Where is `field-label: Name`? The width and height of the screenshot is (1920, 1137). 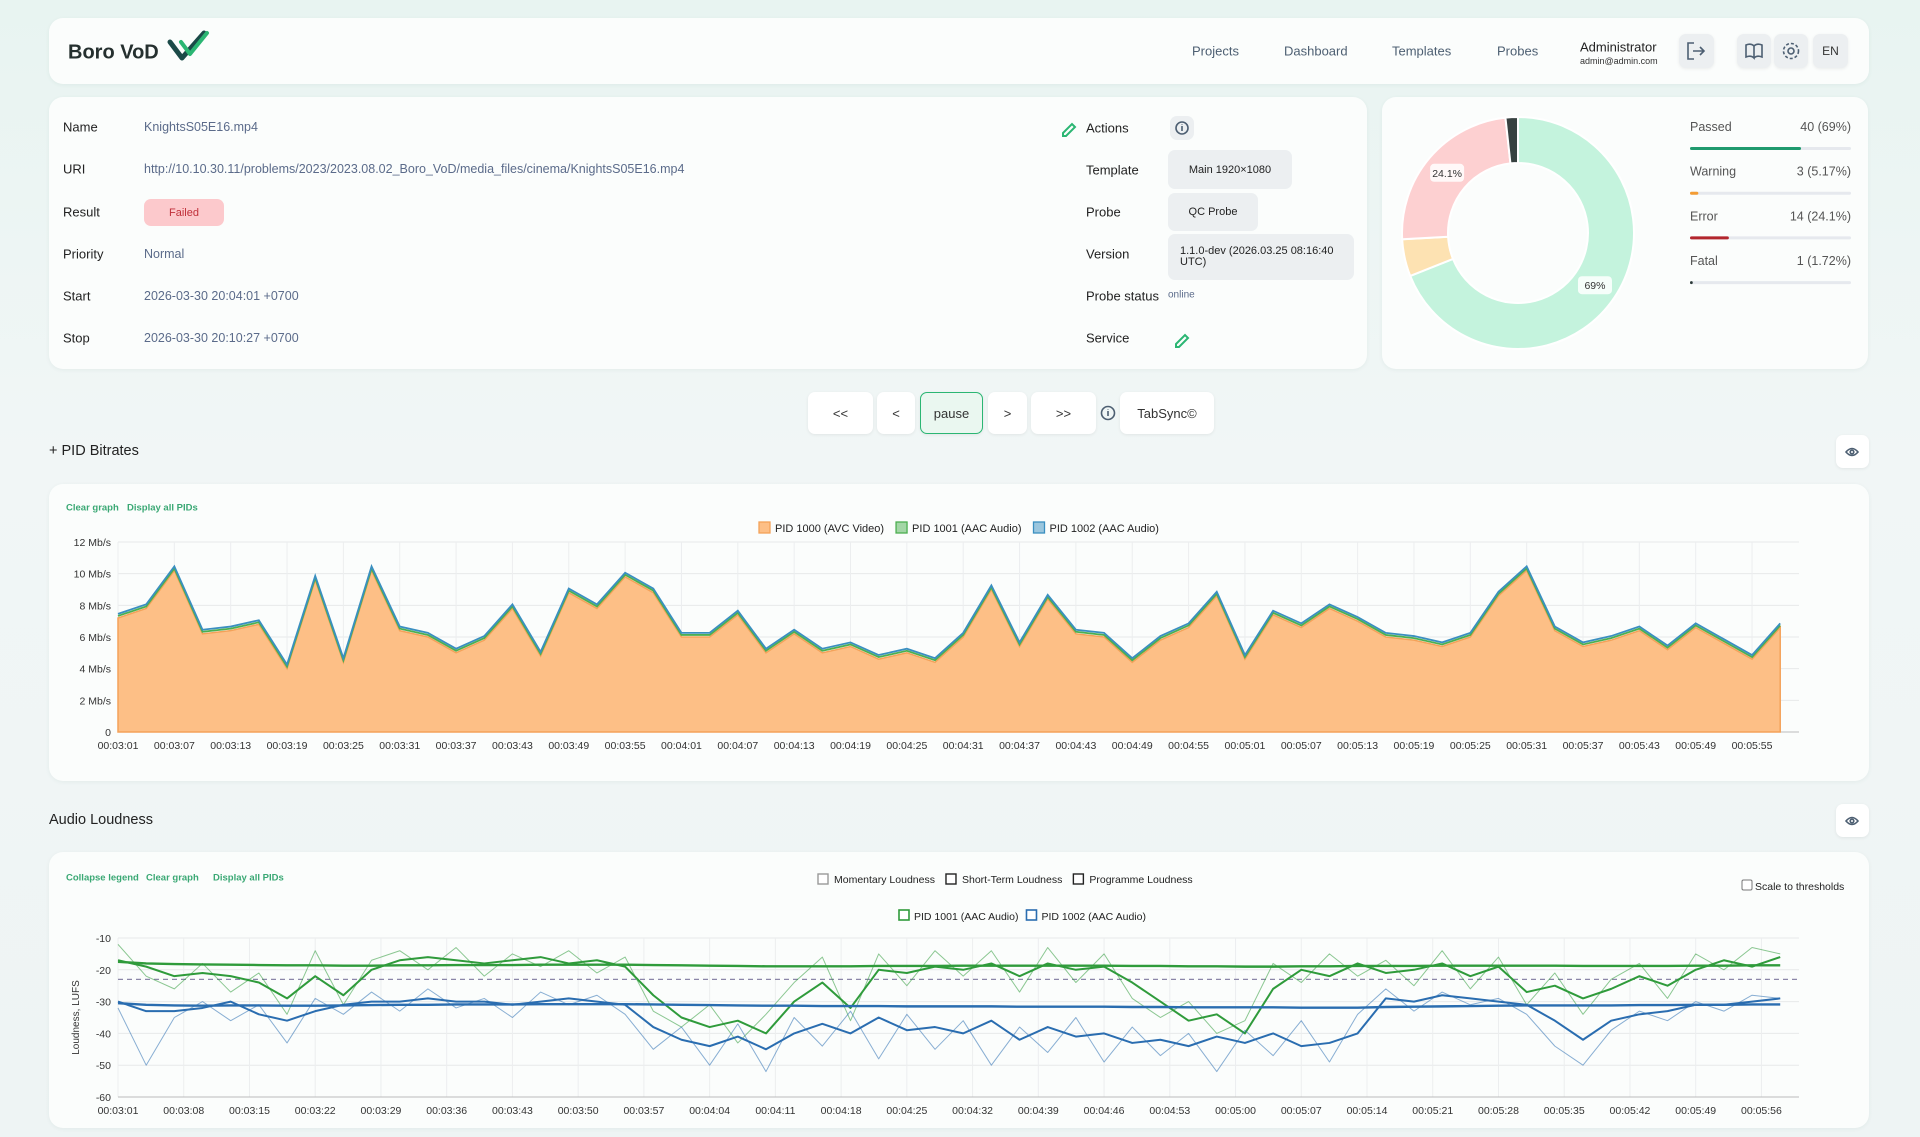
field-label: Name is located at coordinates (80, 127).